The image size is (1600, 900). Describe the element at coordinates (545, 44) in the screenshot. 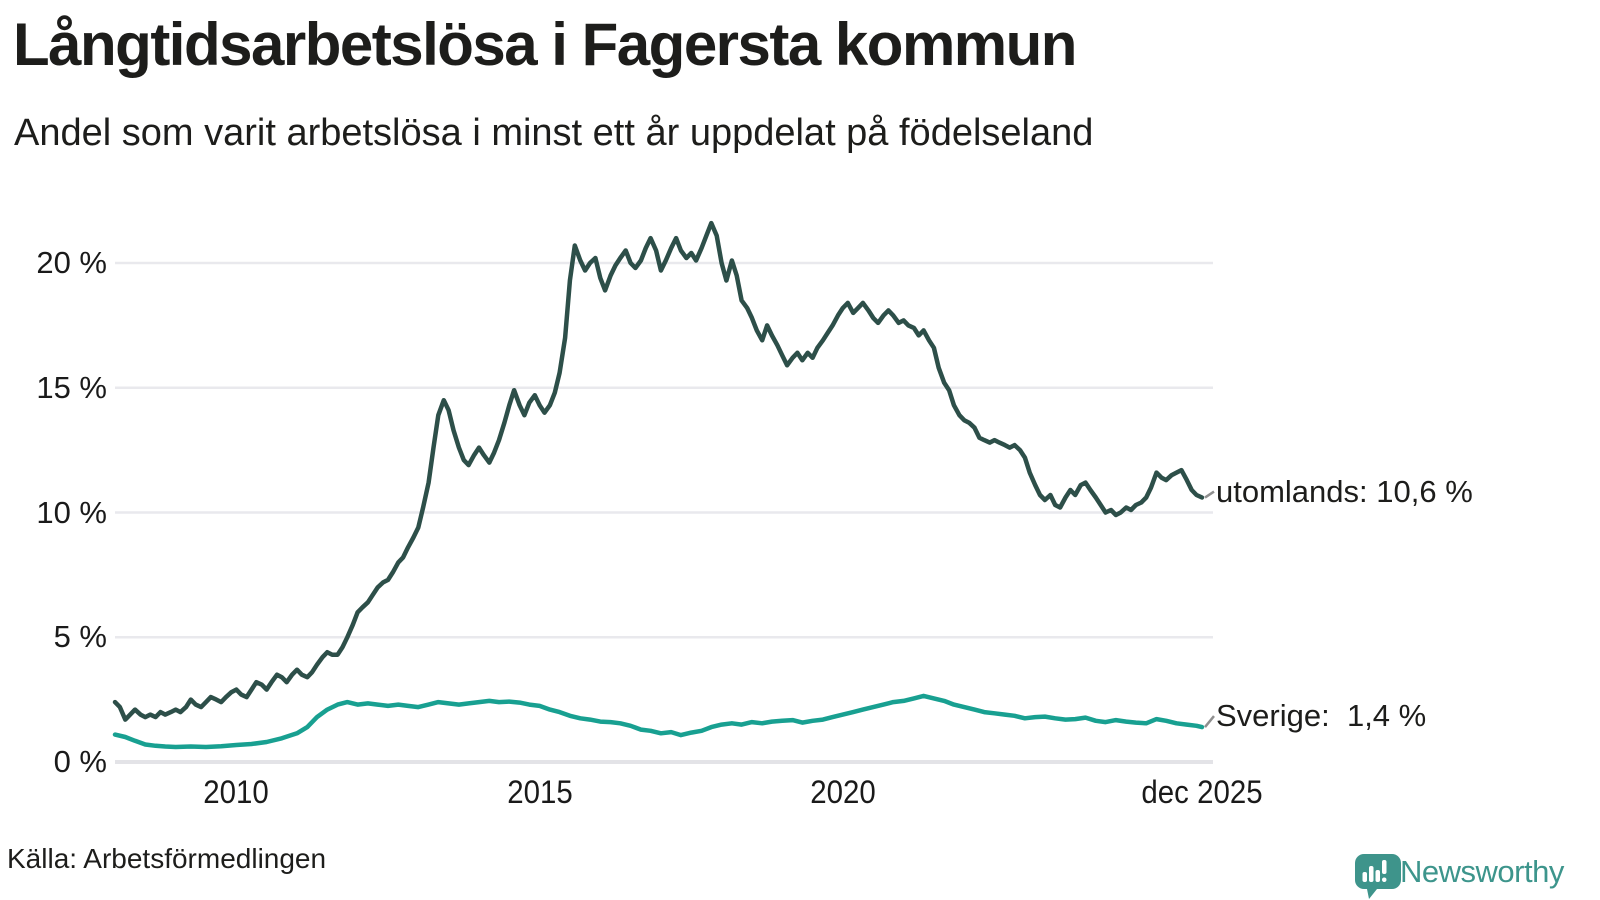

I see `page-title: Långtidsarbetslösa i Fagersta kommun` at that location.